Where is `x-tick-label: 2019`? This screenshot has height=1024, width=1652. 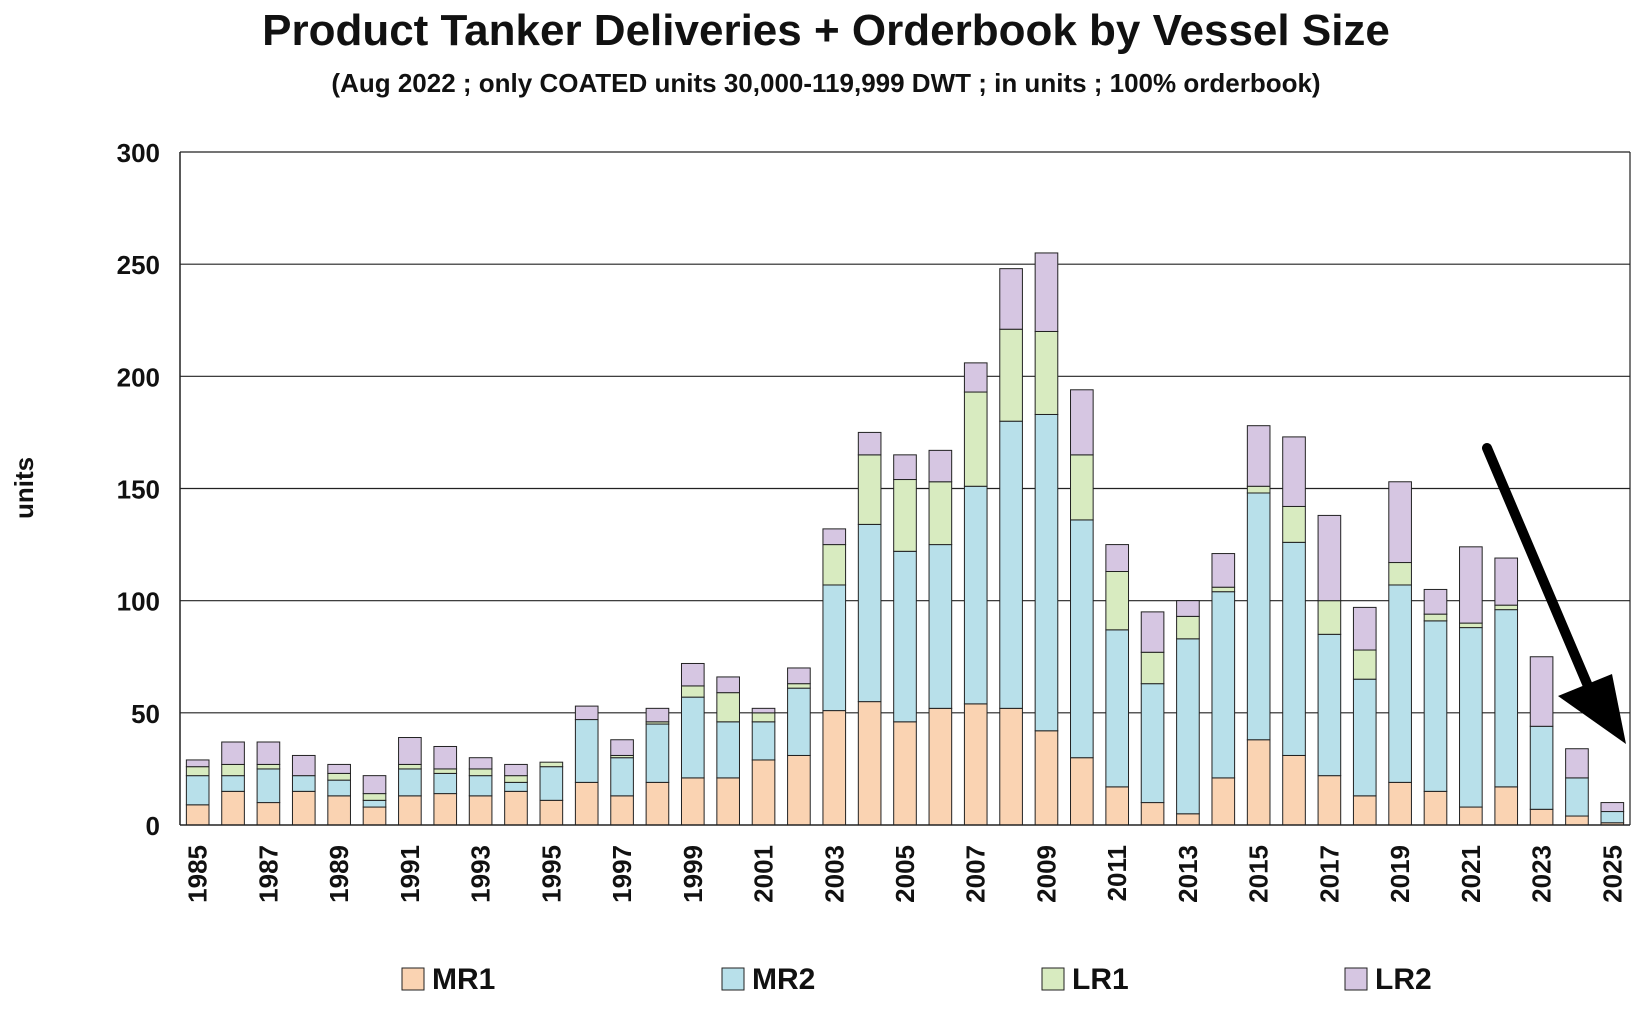 x-tick-label: 2019 is located at coordinates (1400, 874).